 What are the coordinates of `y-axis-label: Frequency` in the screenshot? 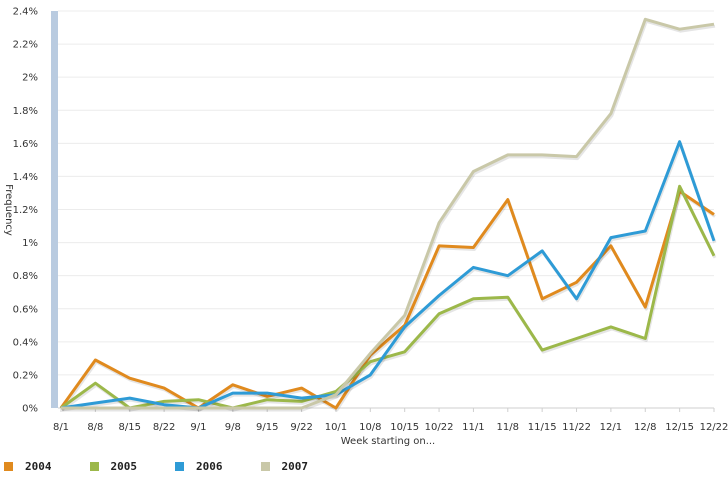 It's located at (8, 210).